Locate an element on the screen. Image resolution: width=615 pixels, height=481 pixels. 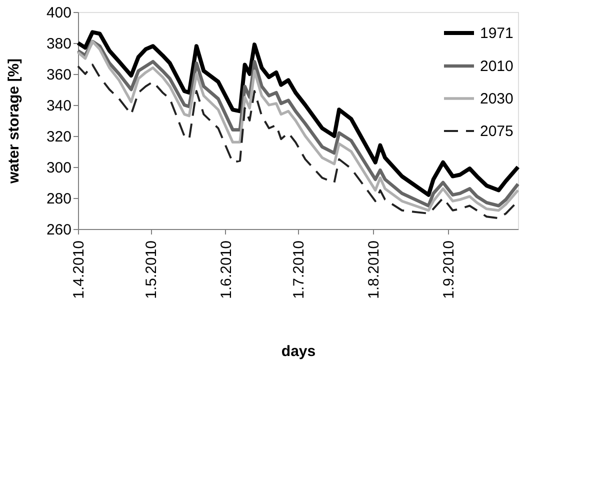
y-tick-label: 340 is located at coordinates (59, 106).